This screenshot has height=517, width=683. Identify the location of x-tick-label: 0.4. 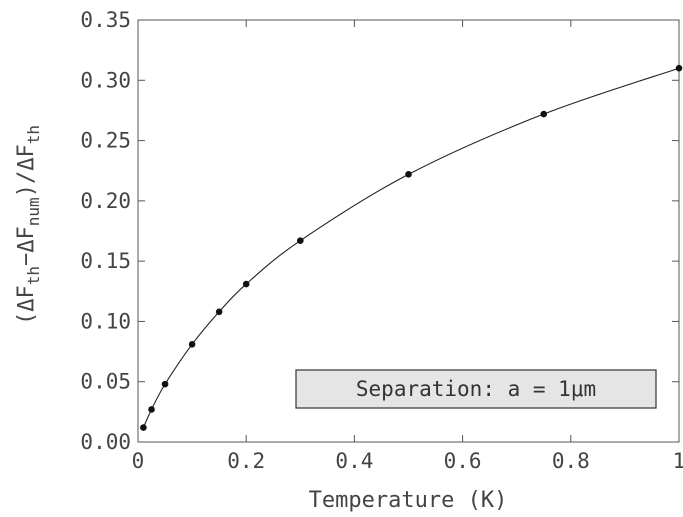
(354, 461).